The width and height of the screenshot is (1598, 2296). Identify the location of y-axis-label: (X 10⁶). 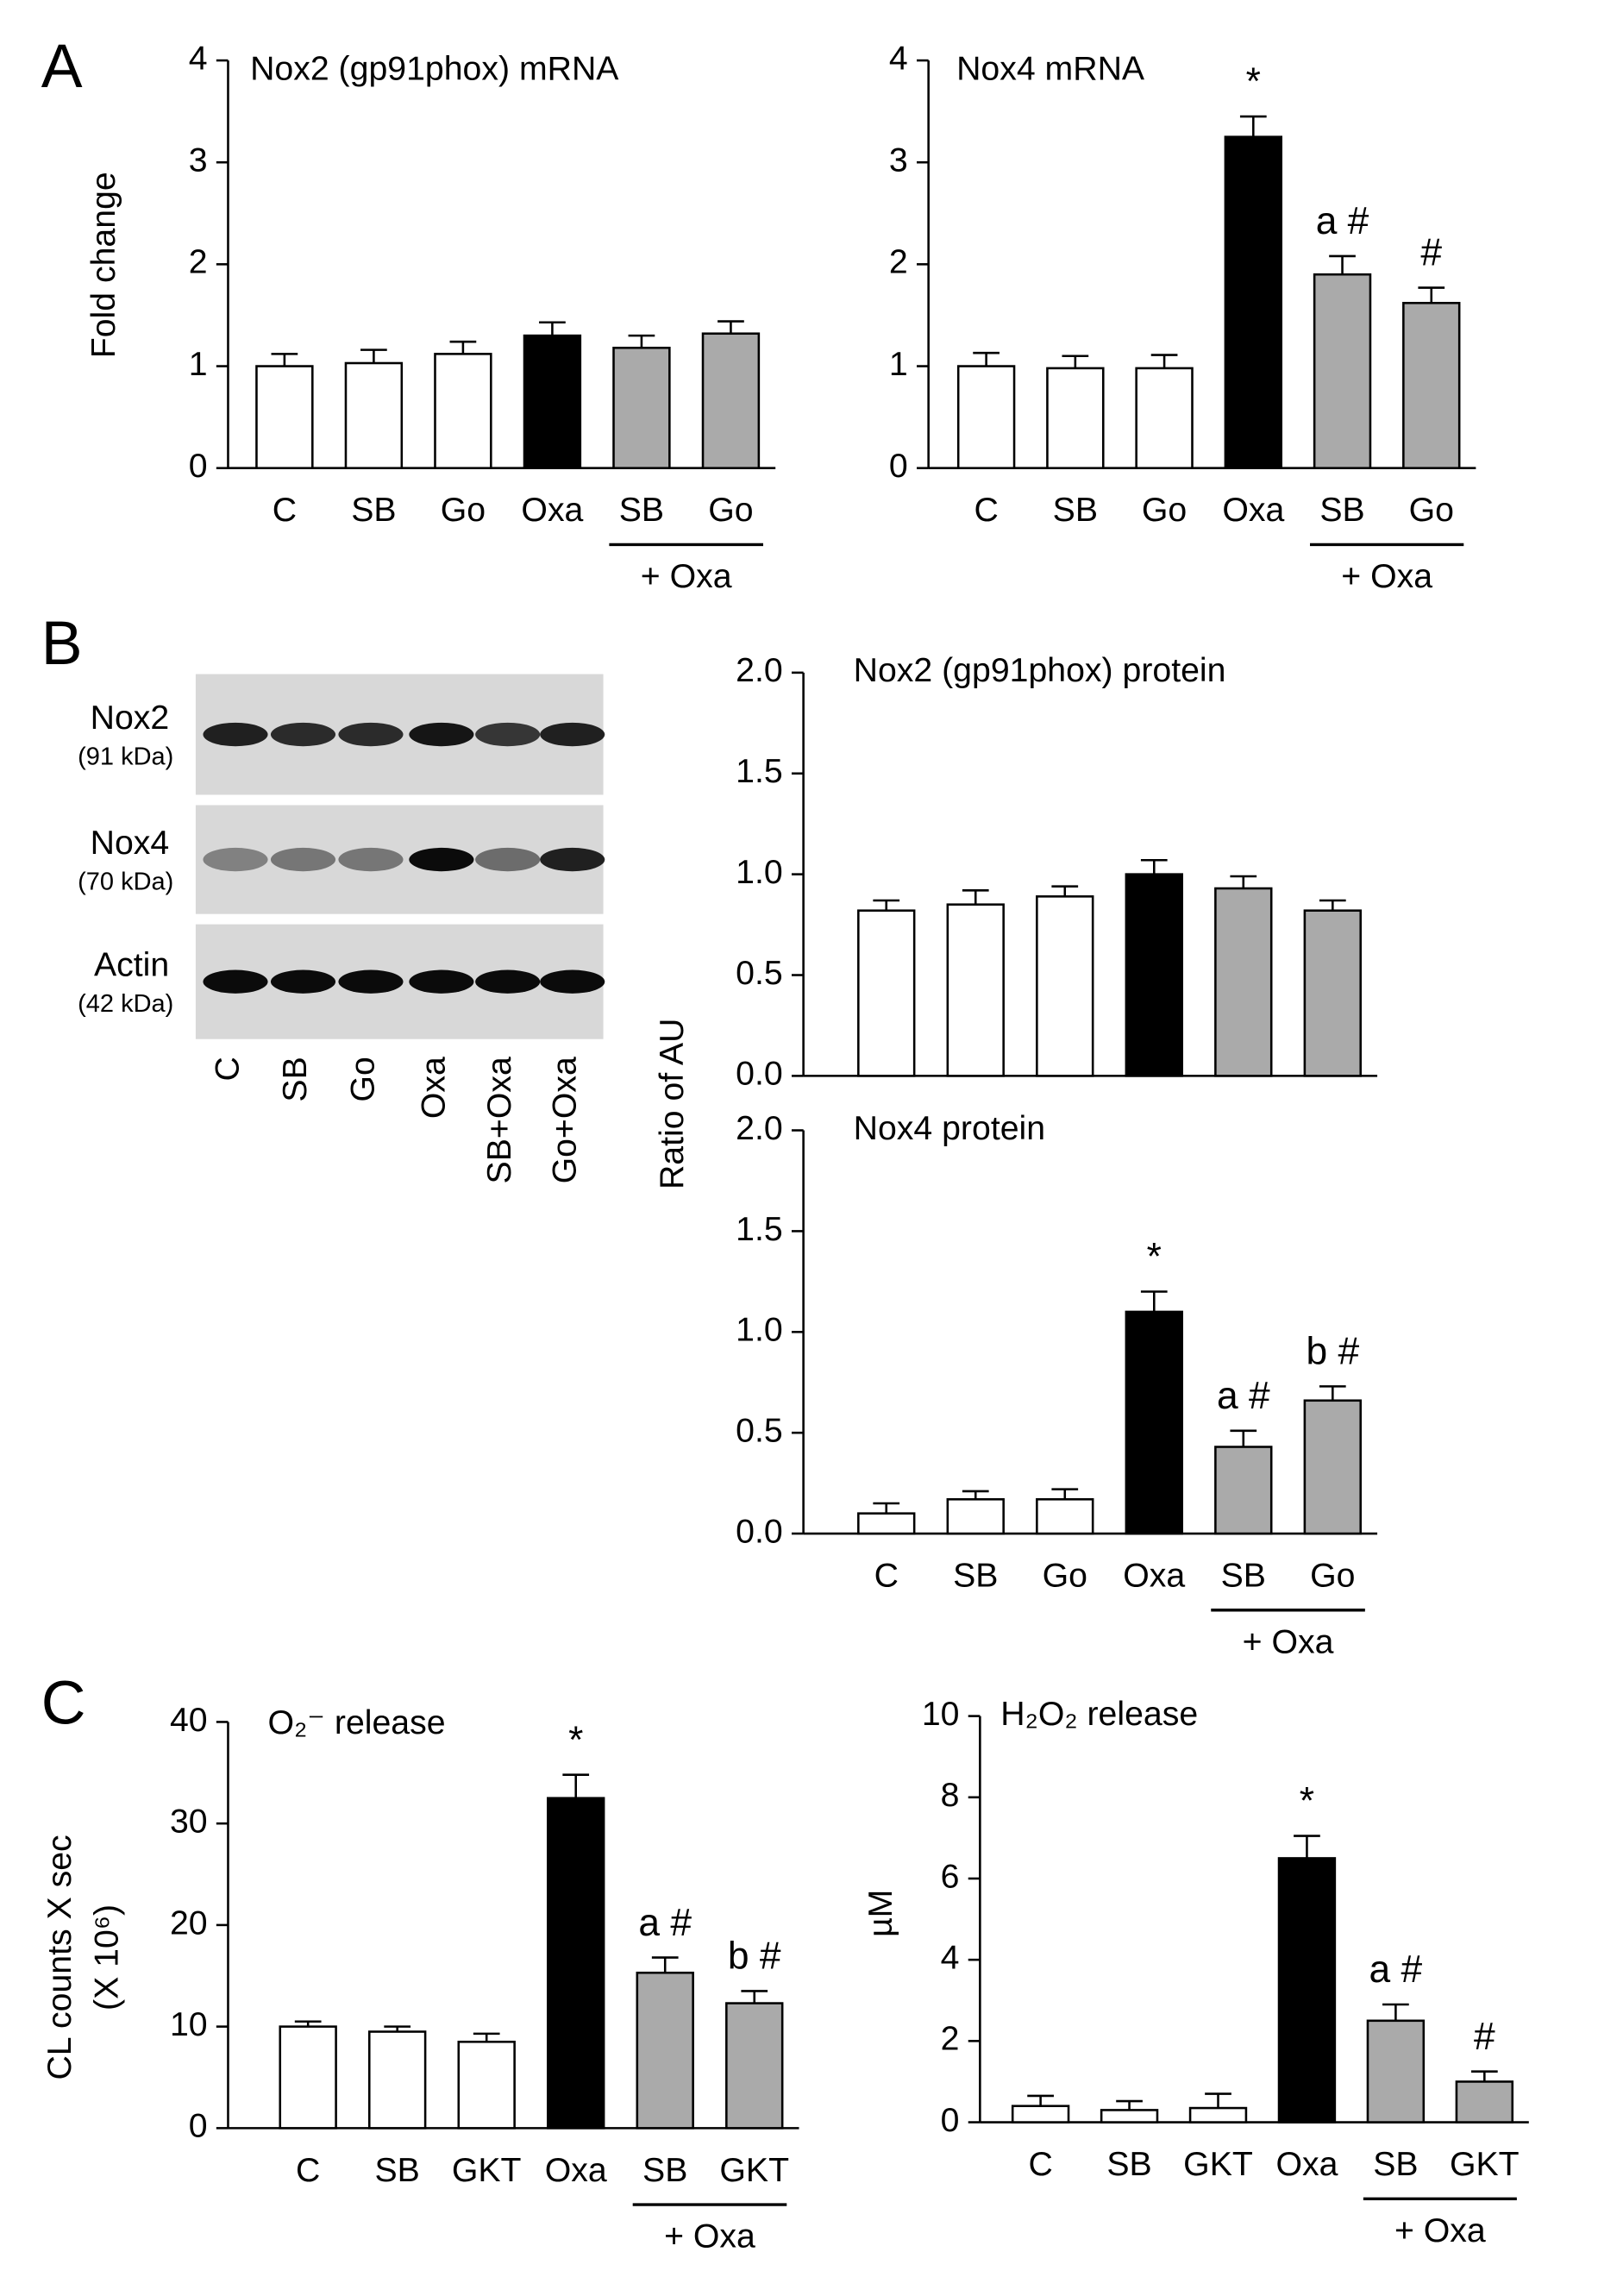
(107, 1957).